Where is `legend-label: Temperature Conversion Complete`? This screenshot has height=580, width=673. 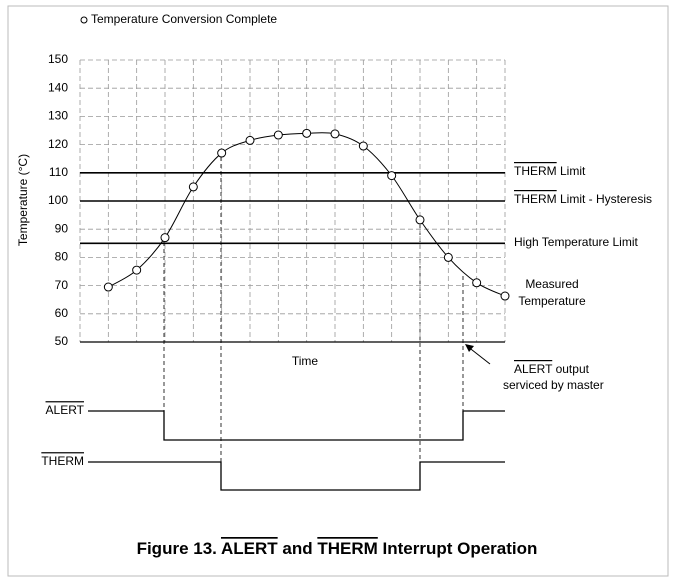 legend-label: Temperature Conversion Complete is located at coordinates (184, 19).